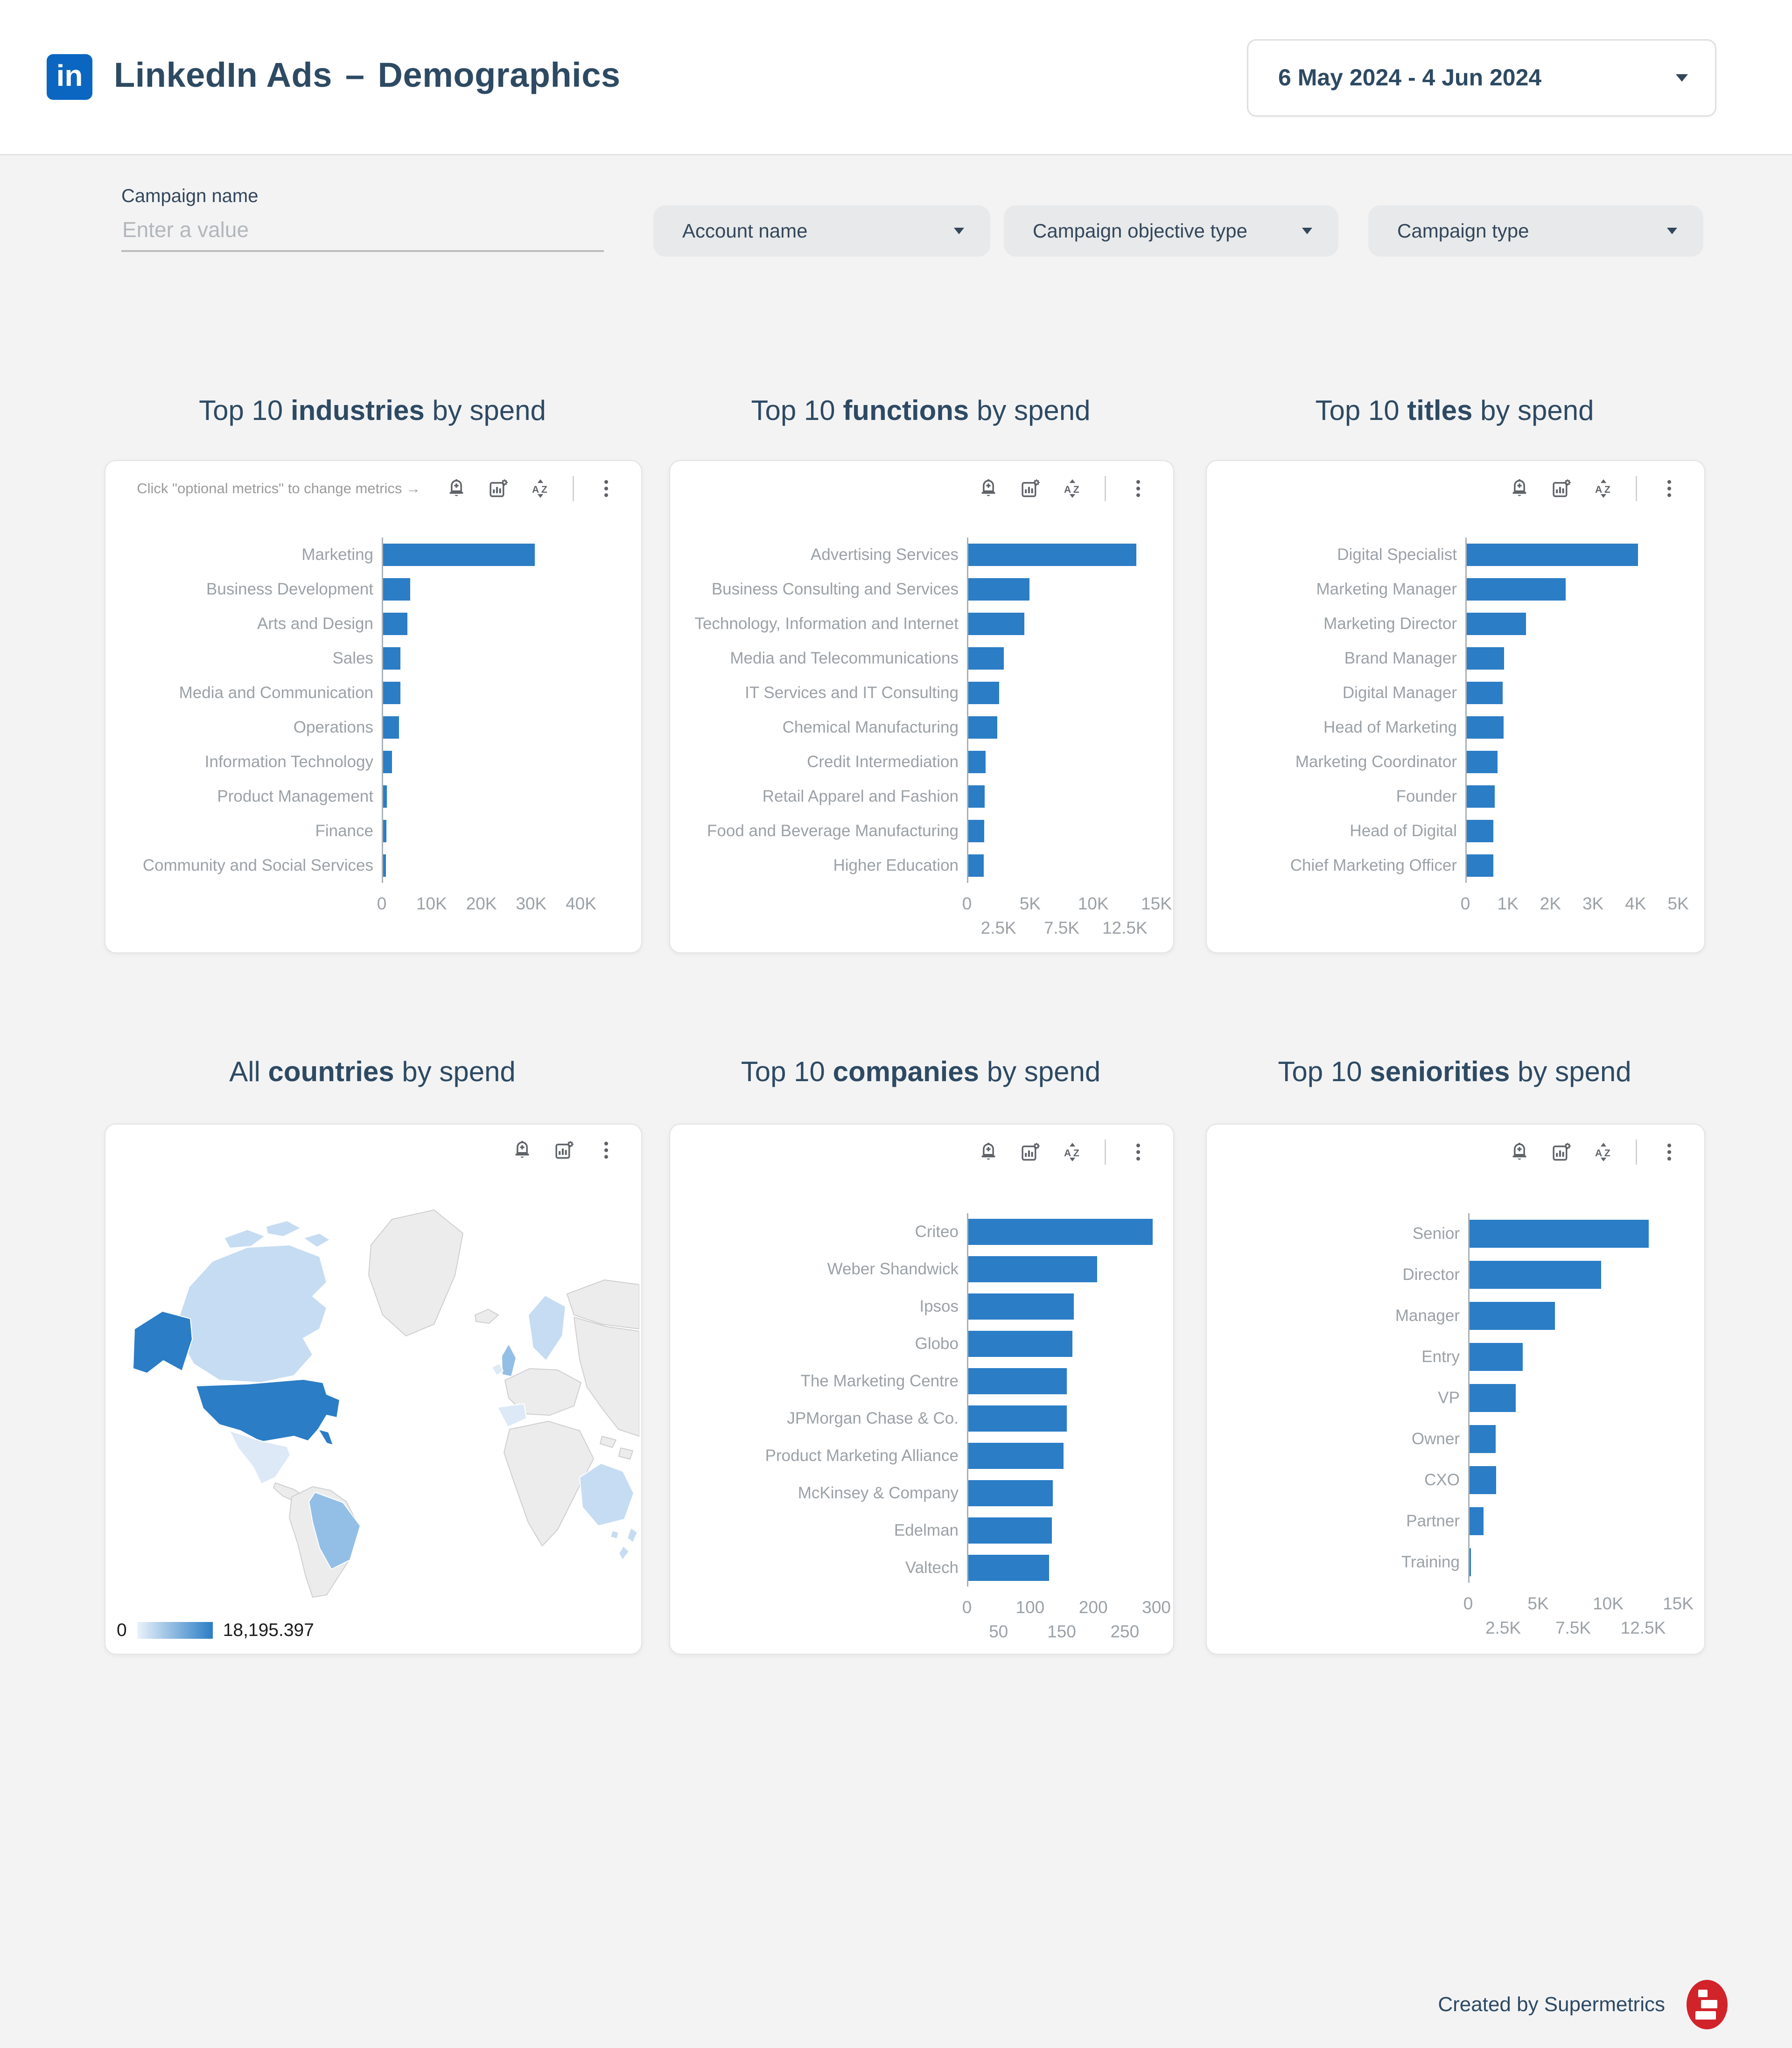 The width and height of the screenshot is (1792, 2048). What do you see at coordinates (268, 1410) in the screenshot?
I see `map-usa` at bounding box center [268, 1410].